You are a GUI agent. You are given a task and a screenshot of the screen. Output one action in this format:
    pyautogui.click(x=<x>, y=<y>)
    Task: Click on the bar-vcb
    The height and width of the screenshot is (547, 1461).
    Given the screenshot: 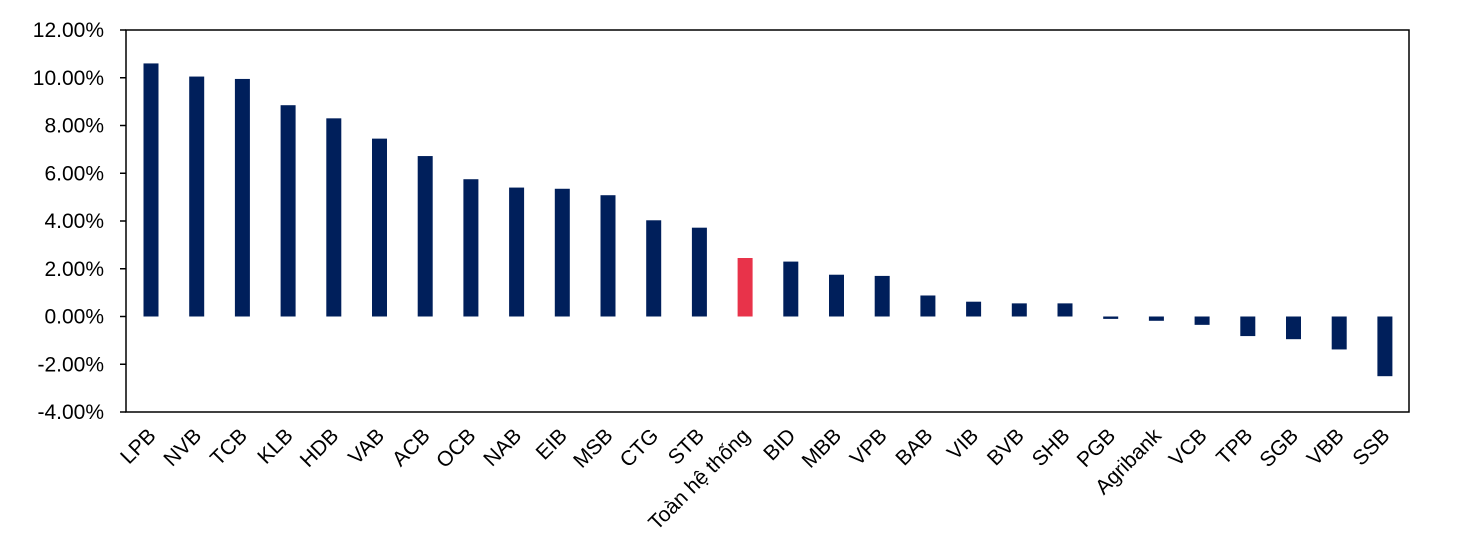 What is the action you would take?
    pyautogui.click(x=1202, y=320)
    